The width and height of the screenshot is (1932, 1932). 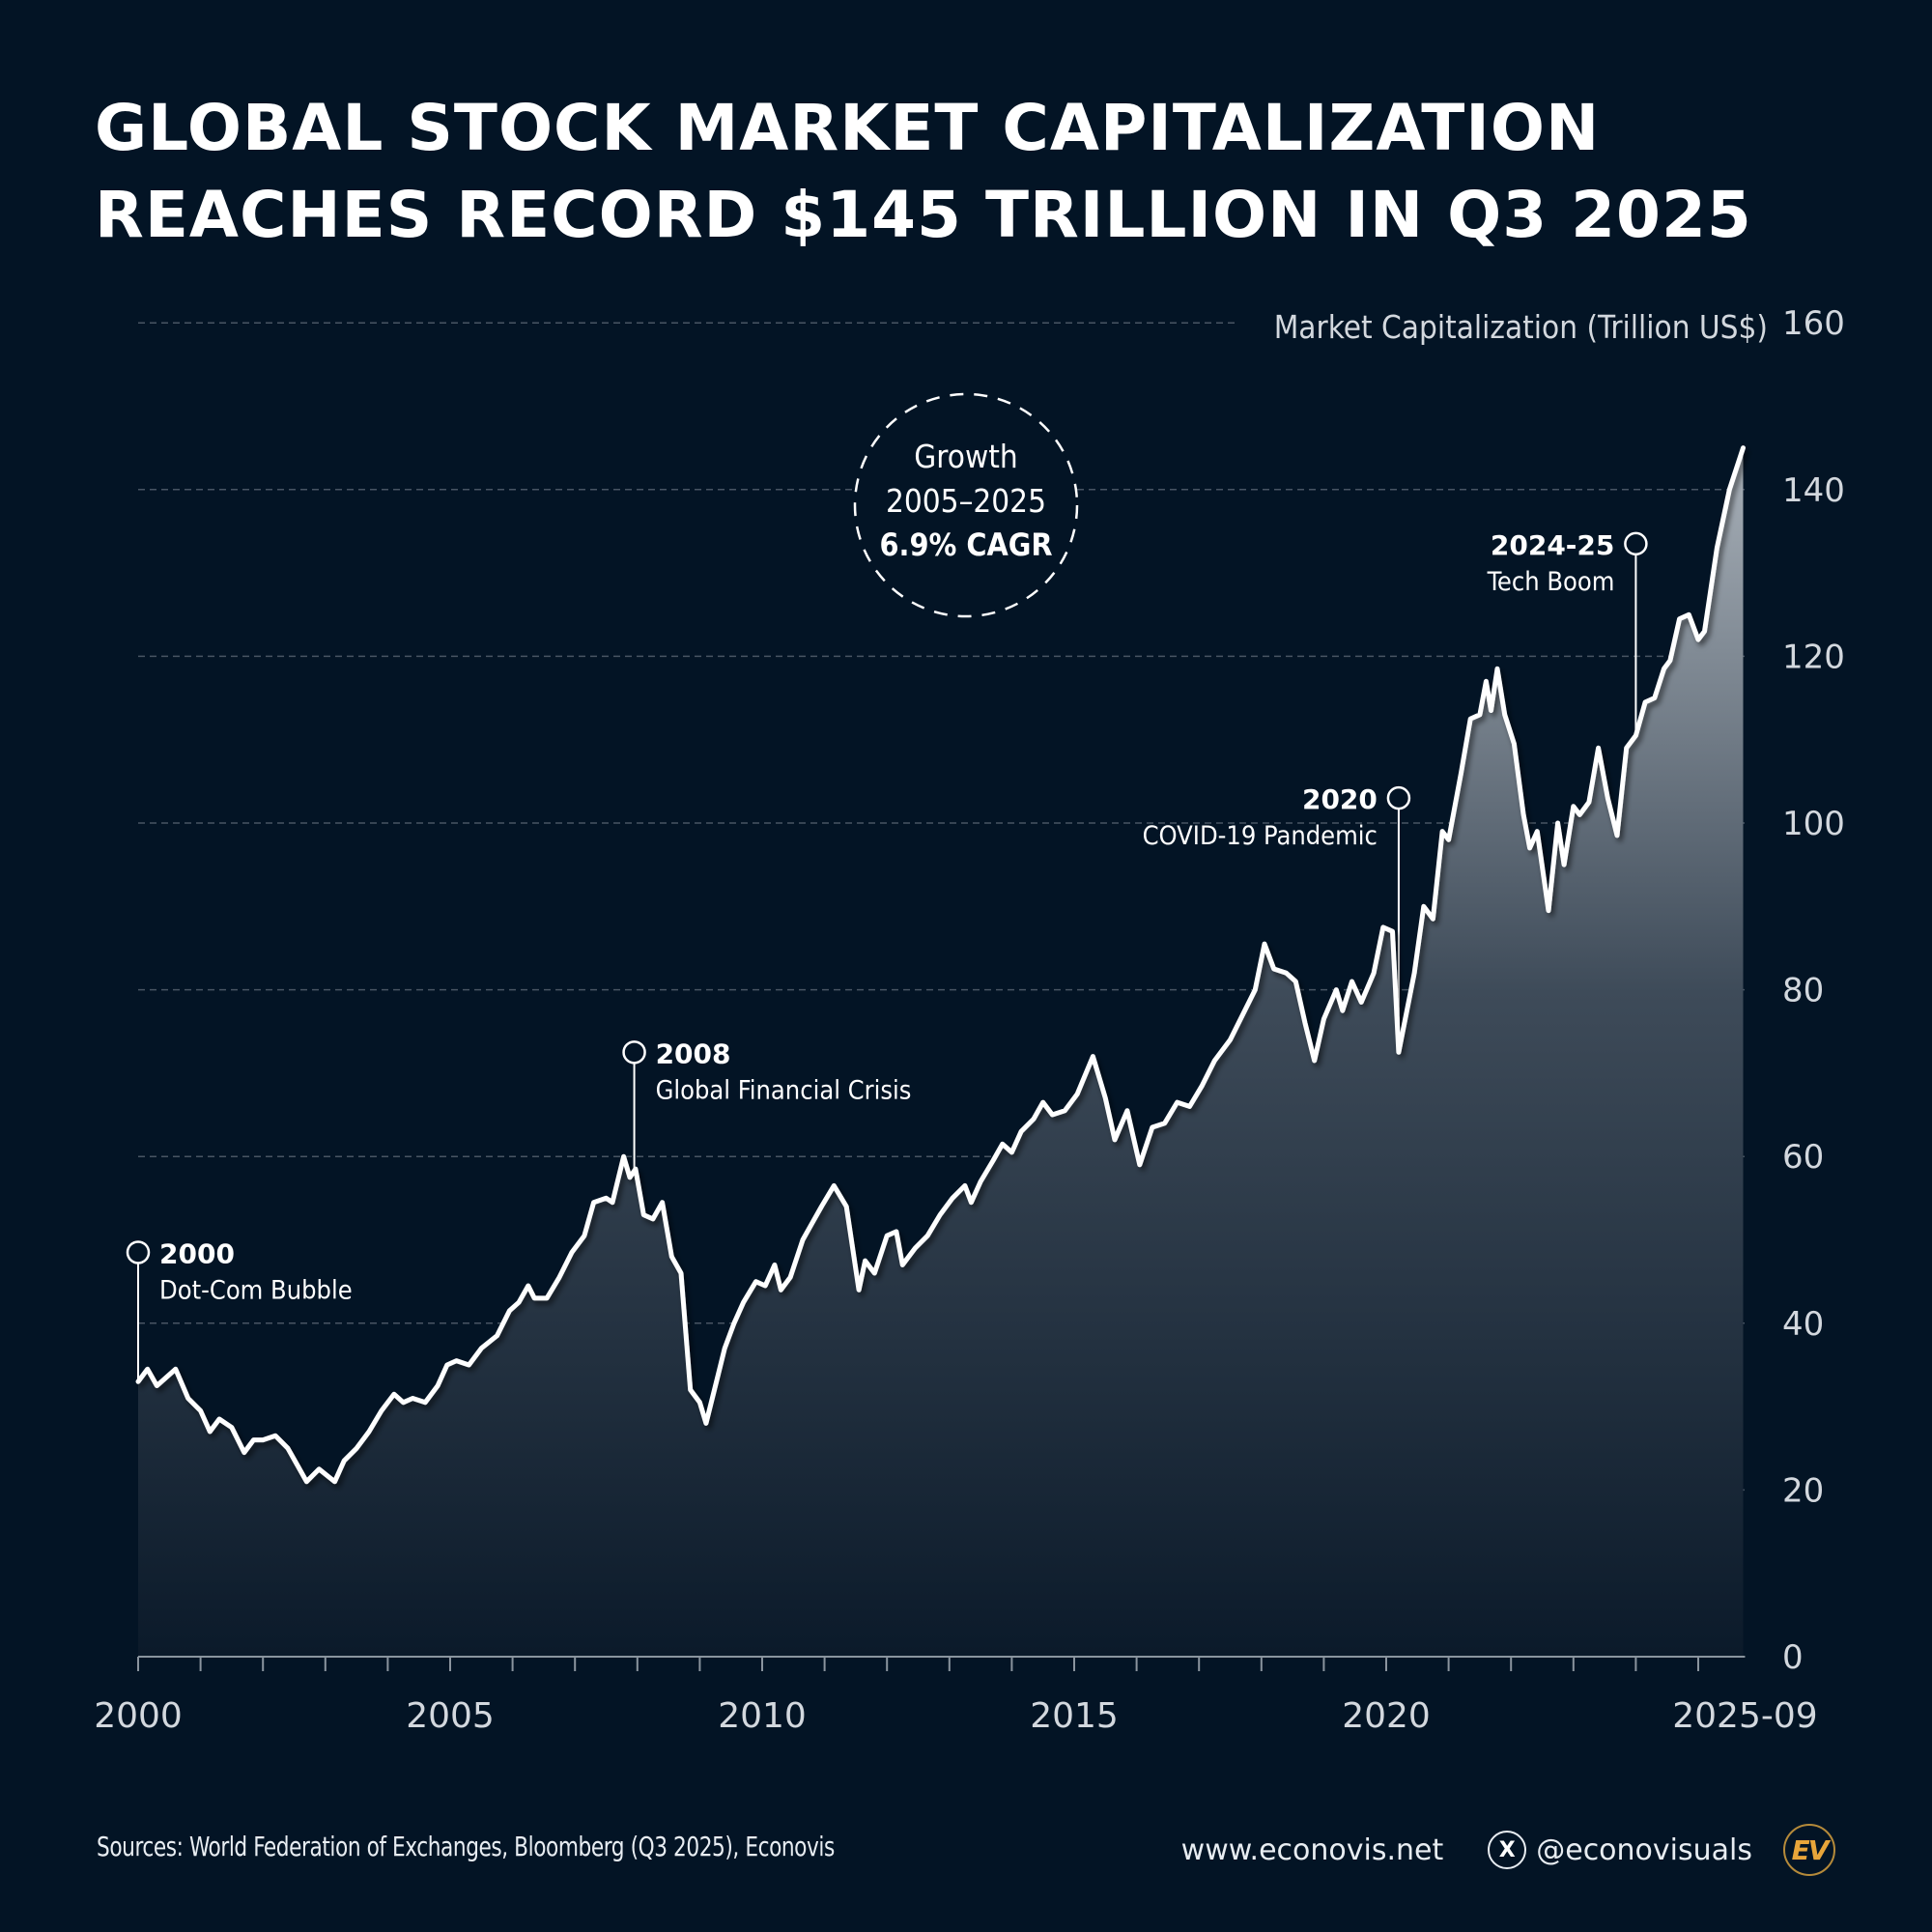 What do you see at coordinates (1744, 1716) in the screenshot?
I see `x-tick-label-2025-09: 2025-09` at bounding box center [1744, 1716].